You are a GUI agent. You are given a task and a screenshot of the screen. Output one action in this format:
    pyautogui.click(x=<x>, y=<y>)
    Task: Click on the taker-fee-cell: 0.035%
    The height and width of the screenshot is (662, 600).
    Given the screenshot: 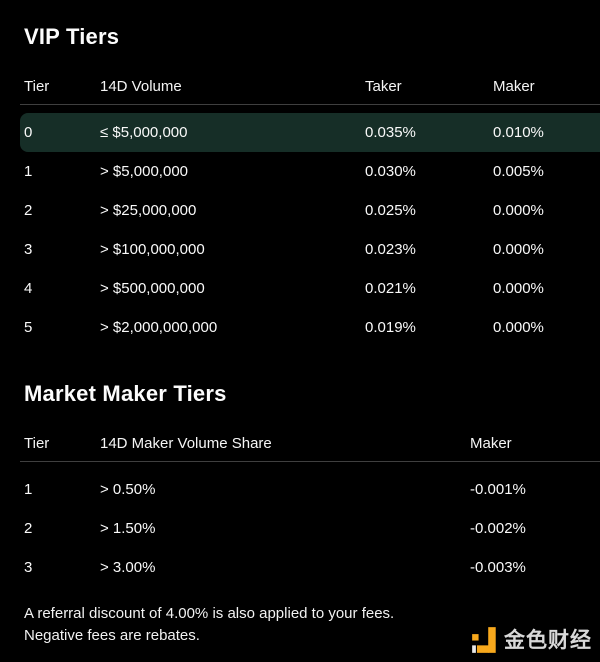 What is the action you would take?
    pyautogui.click(x=390, y=132)
    